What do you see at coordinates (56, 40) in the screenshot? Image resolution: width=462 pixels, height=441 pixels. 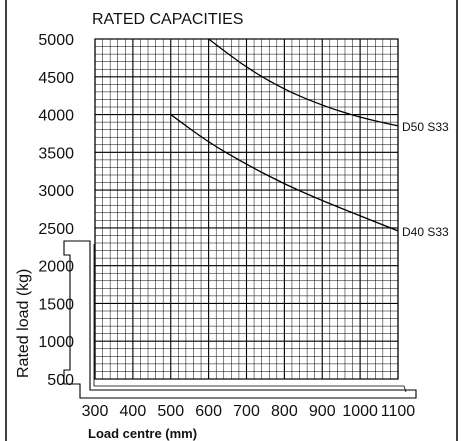 I see `y-tick-label: 5000` at bounding box center [56, 40].